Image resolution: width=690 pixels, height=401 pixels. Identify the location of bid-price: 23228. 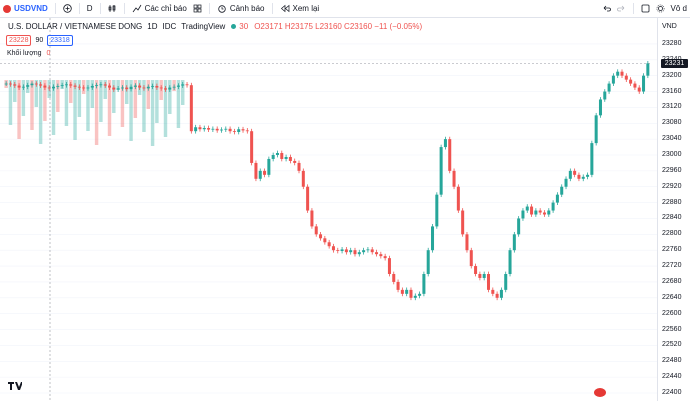
(19, 40).